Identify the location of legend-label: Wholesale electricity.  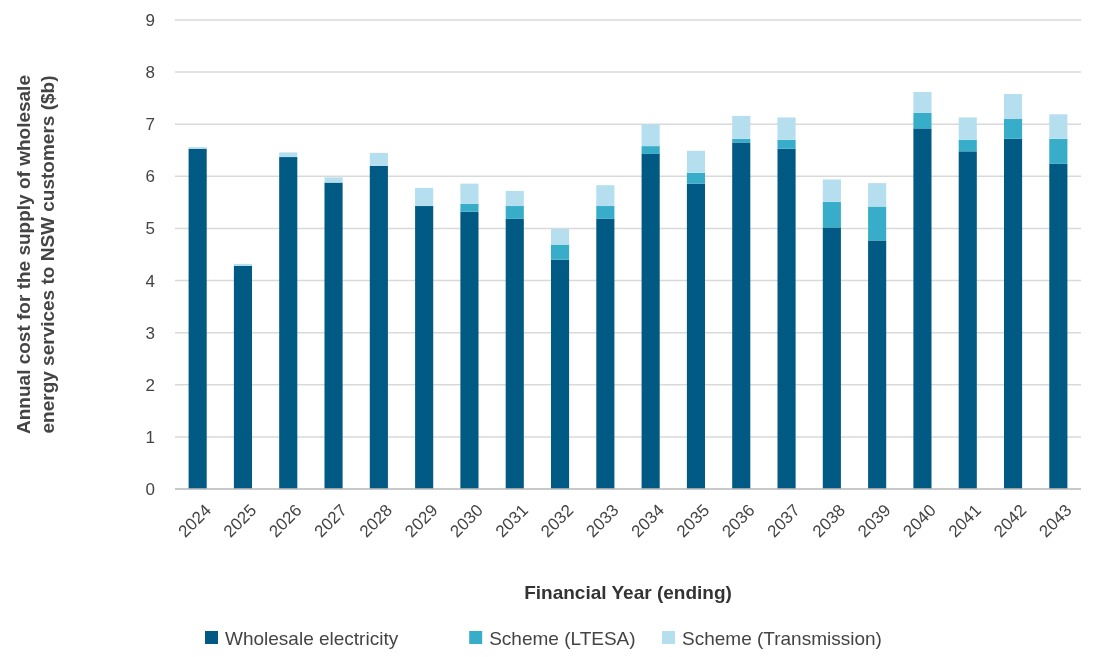
(312, 638).